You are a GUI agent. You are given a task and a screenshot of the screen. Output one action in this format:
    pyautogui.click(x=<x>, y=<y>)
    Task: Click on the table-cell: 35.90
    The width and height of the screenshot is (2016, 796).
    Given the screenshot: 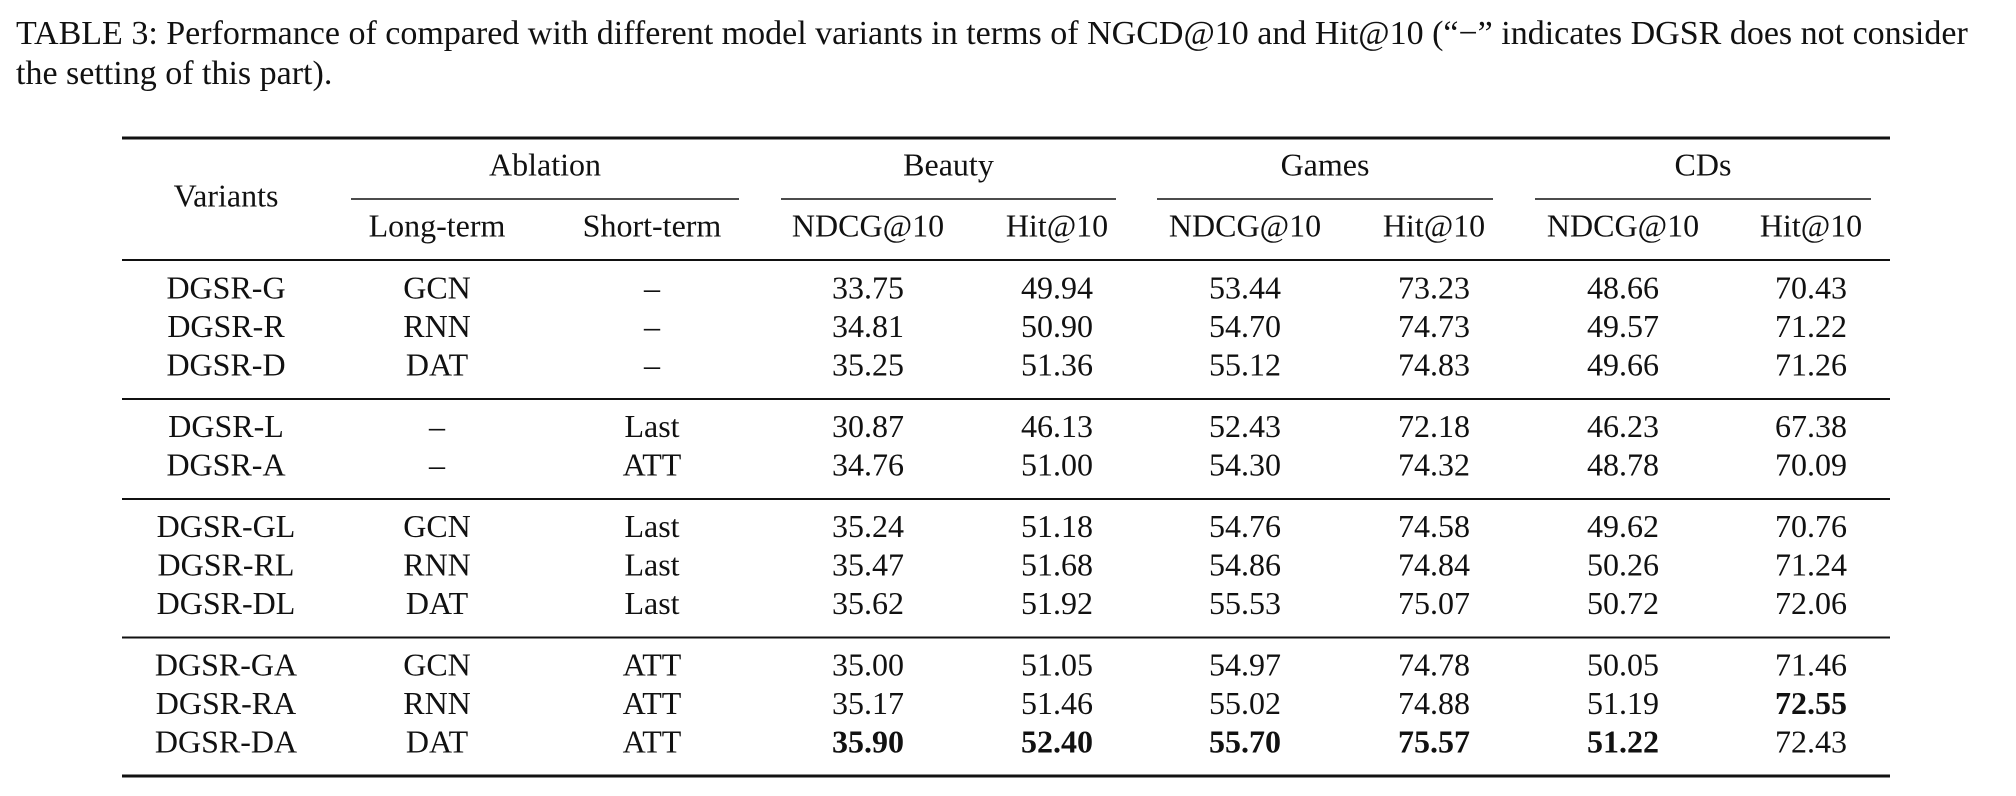 What is the action you would take?
    pyautogui.click(x=868, y=741)
    